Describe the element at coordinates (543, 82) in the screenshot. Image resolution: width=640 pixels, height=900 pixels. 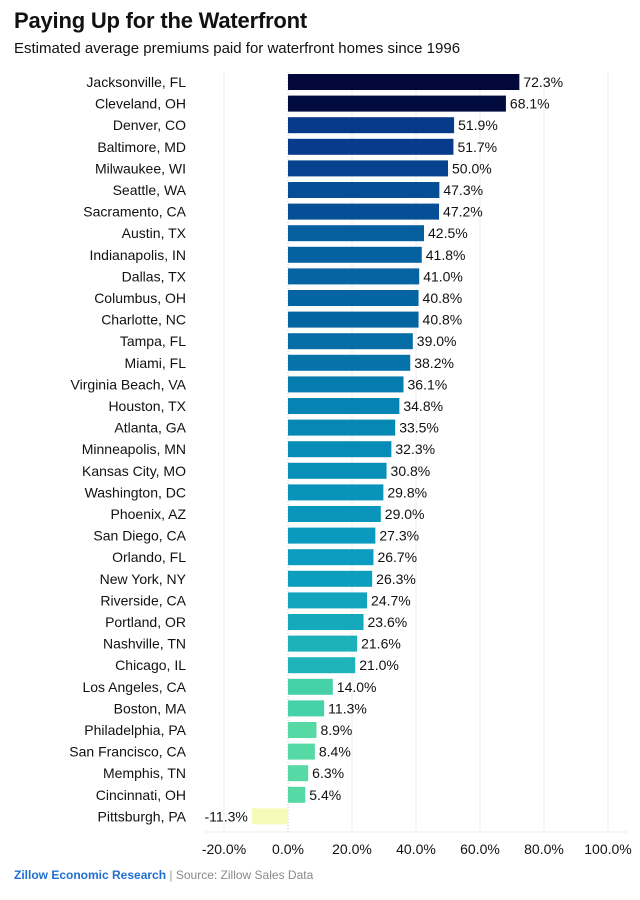
I see `value-label: 72.3%` at that location.